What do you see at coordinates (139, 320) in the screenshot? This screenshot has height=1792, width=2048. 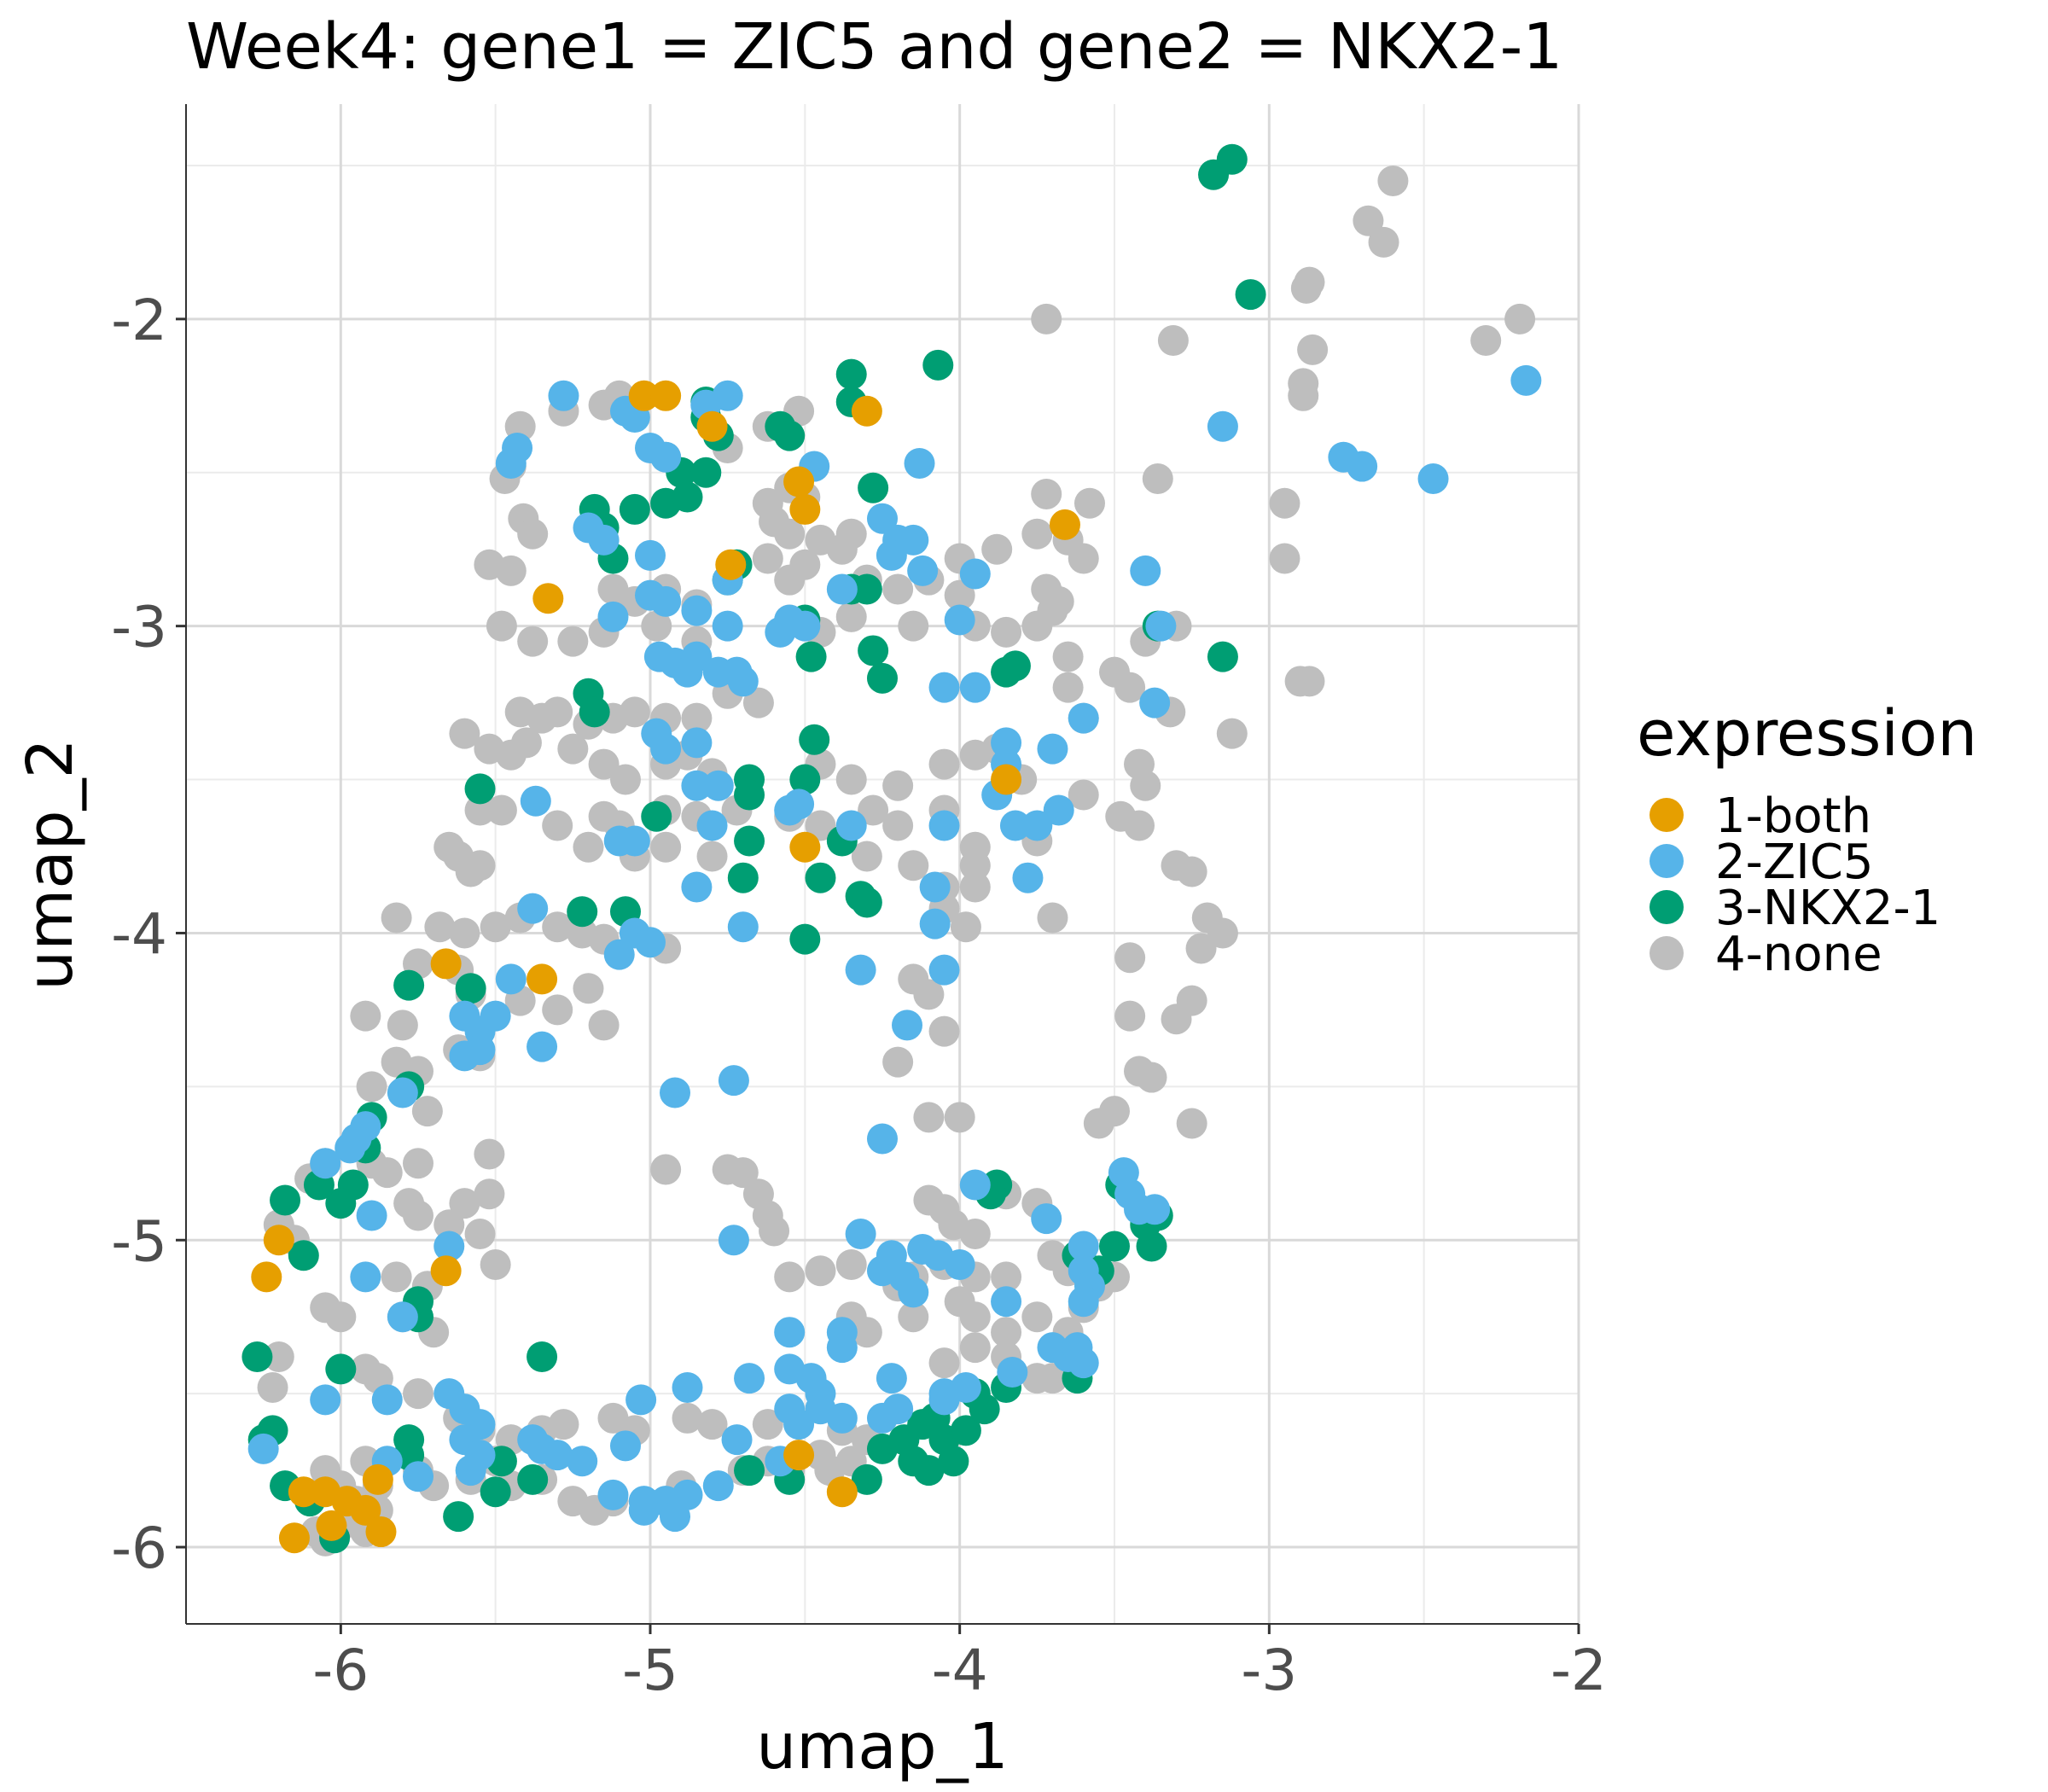 I see `y-tick-label: -2` at bounding box center [139, 320].